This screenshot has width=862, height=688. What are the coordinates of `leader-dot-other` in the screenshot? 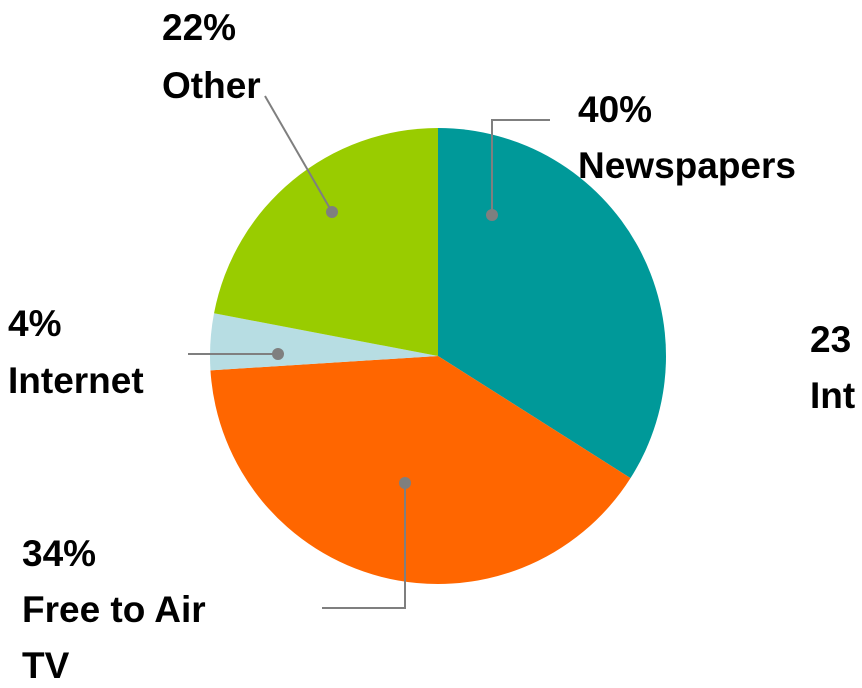 It's located at (332, 212).